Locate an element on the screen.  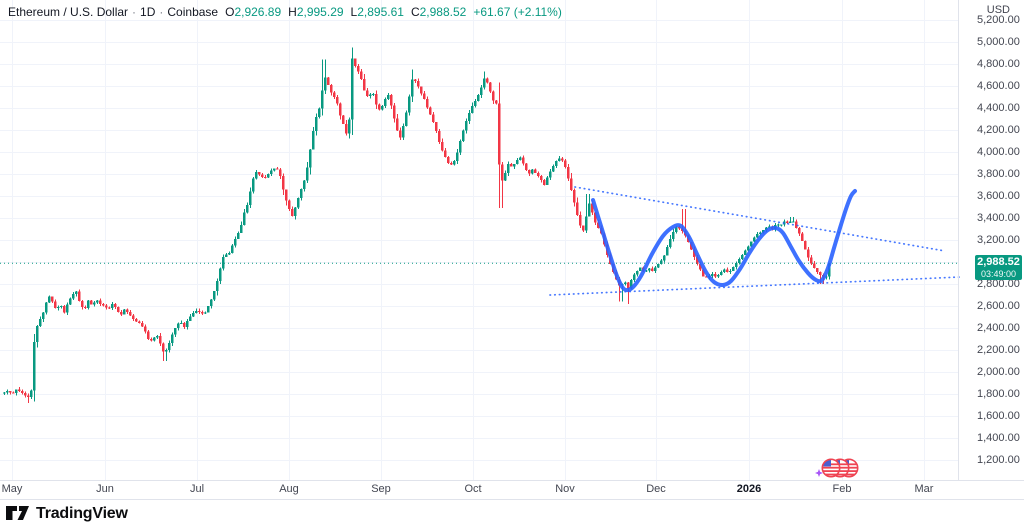
sparkle-icon is located at coordinates (819, 473).